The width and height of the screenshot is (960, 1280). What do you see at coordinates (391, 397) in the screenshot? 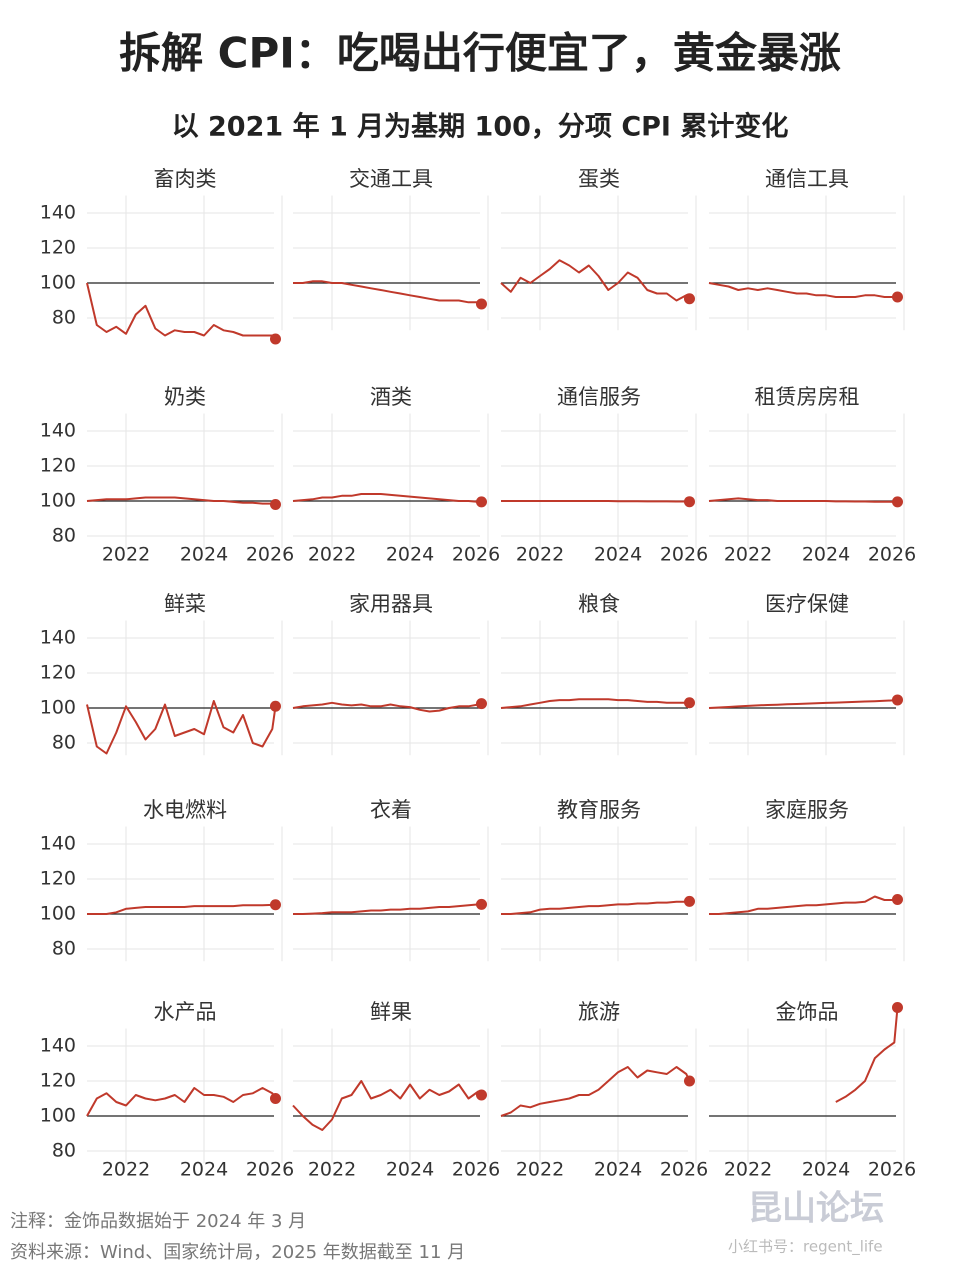
I see `panel-title: 酒类` at bounding box center [391, 397].